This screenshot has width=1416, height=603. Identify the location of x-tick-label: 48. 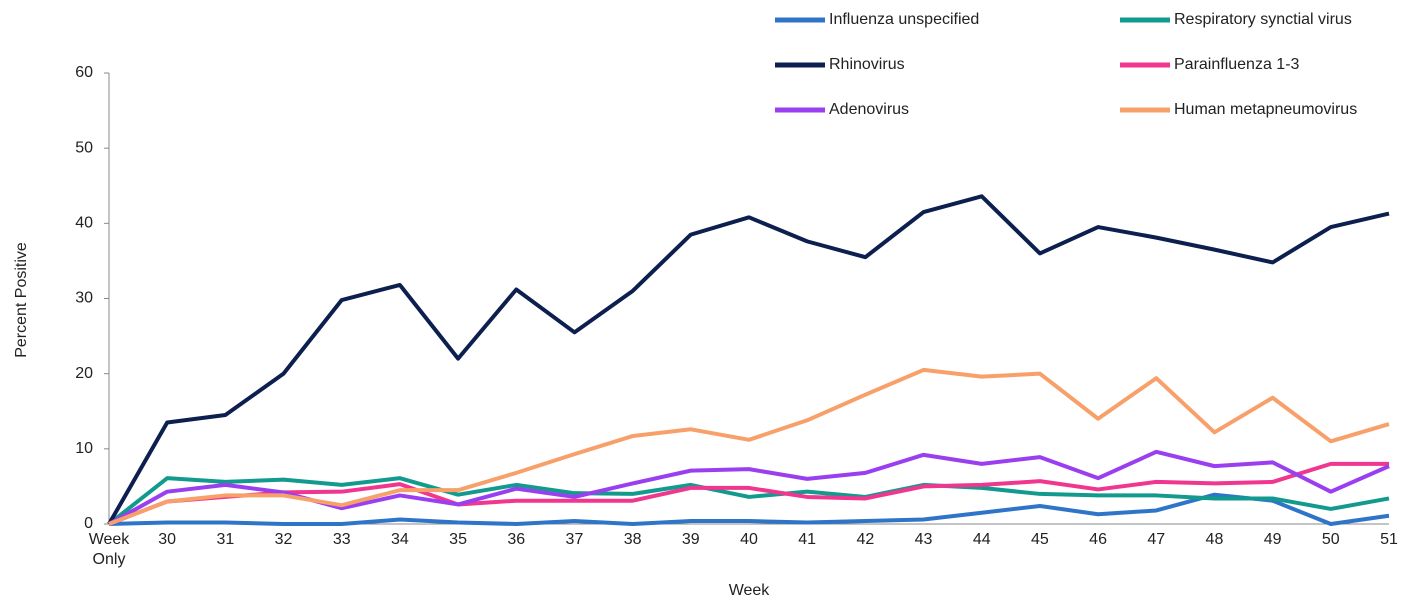
(1214, 539).